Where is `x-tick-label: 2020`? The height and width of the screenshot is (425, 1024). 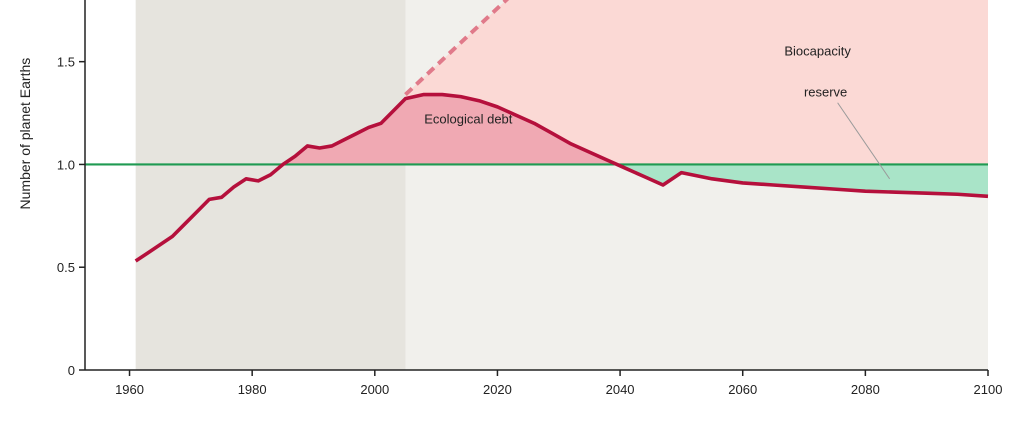
x-tick-label: 2020 is located at coordinates (497, 389).